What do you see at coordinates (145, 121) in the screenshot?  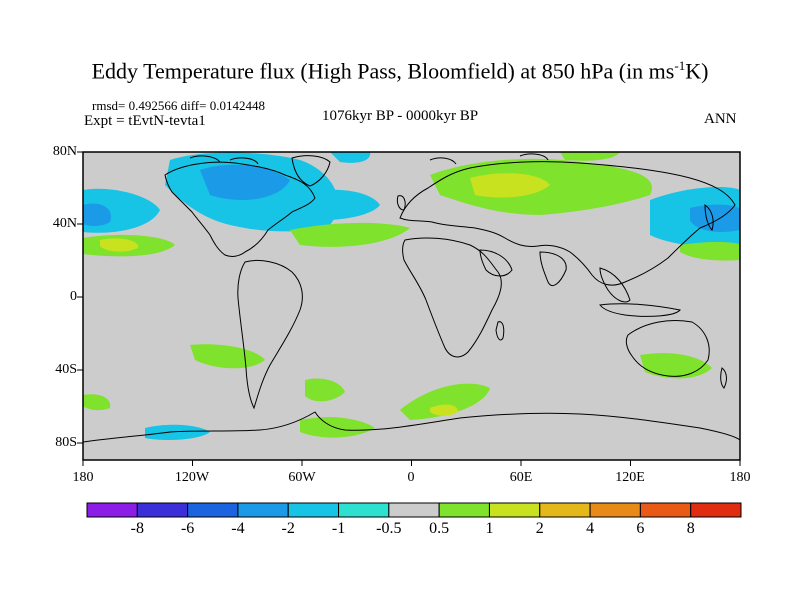 I see `experiment-label: Expt = tEvtN-tevta1` at bounding box center [145, 121].